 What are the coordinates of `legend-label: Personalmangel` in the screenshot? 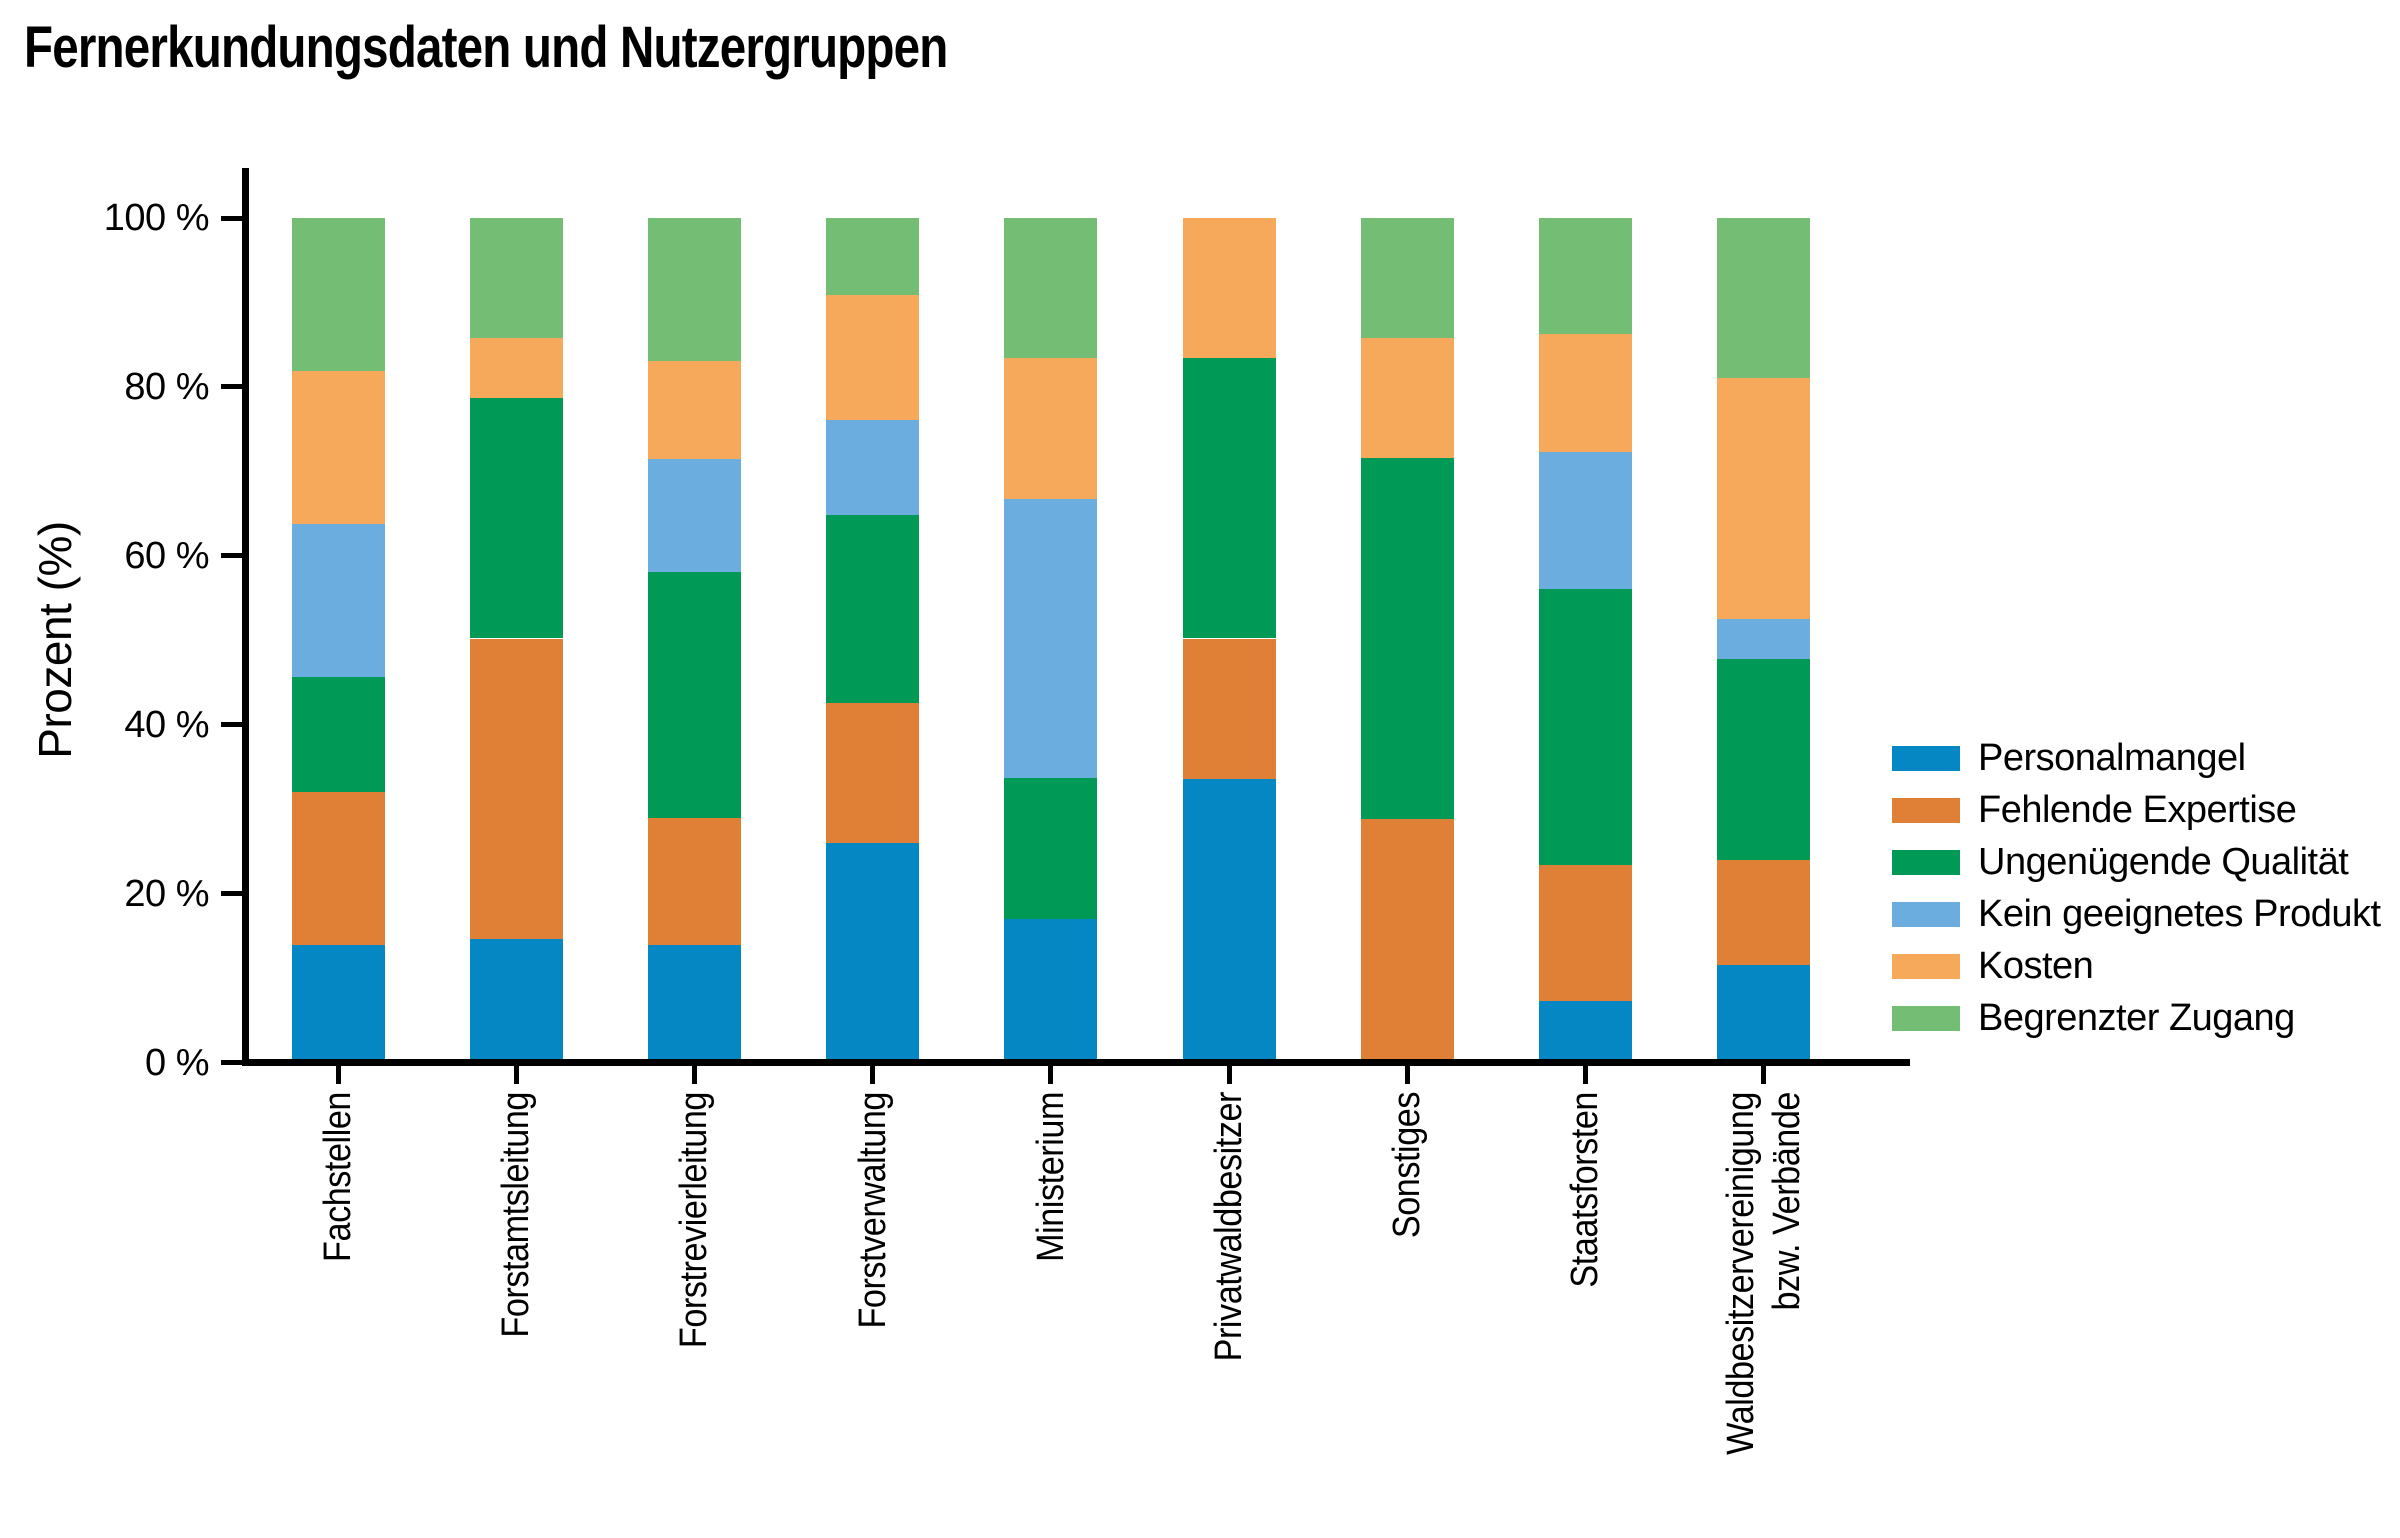 It's located at (2112, 758).